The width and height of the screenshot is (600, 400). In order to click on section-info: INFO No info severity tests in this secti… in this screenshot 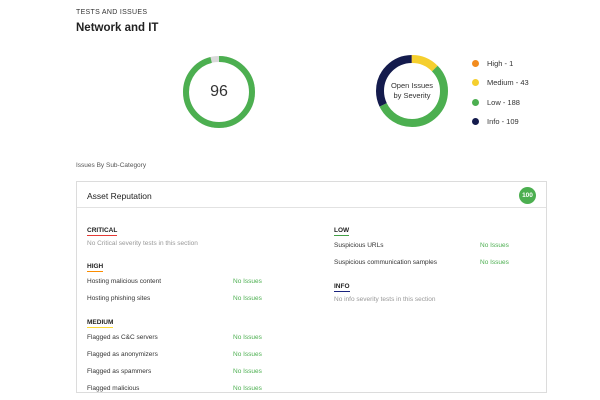, I will do `click(436, 289)`.